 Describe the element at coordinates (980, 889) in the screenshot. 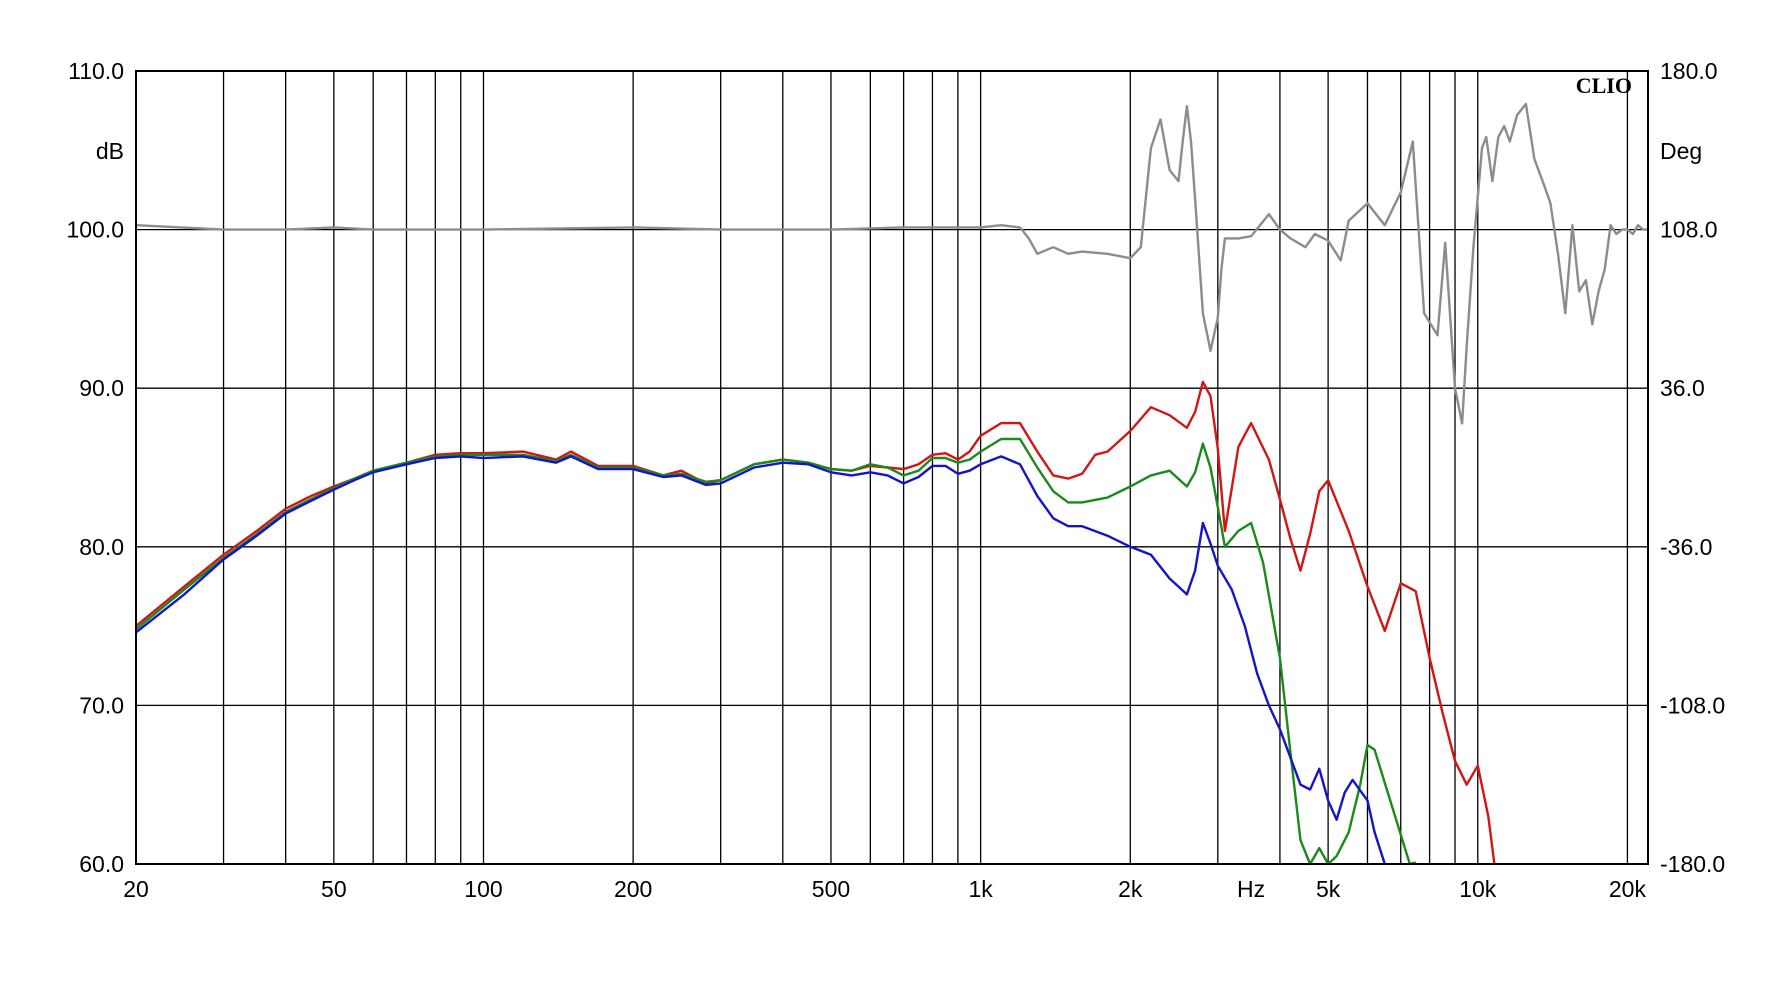

I see `x-tick-label: 1k` at that location.